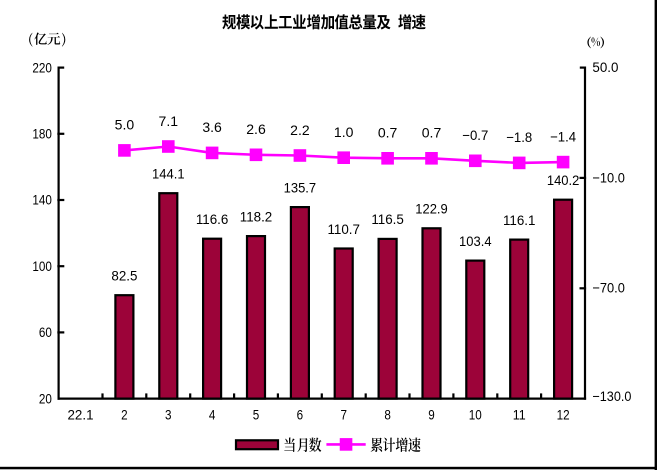 Image resolution: width=657 pixels, height=470 pixels. Describe the element at coordinates (212, 414) in the screenshot. I see `svg-text: 4` at that location.